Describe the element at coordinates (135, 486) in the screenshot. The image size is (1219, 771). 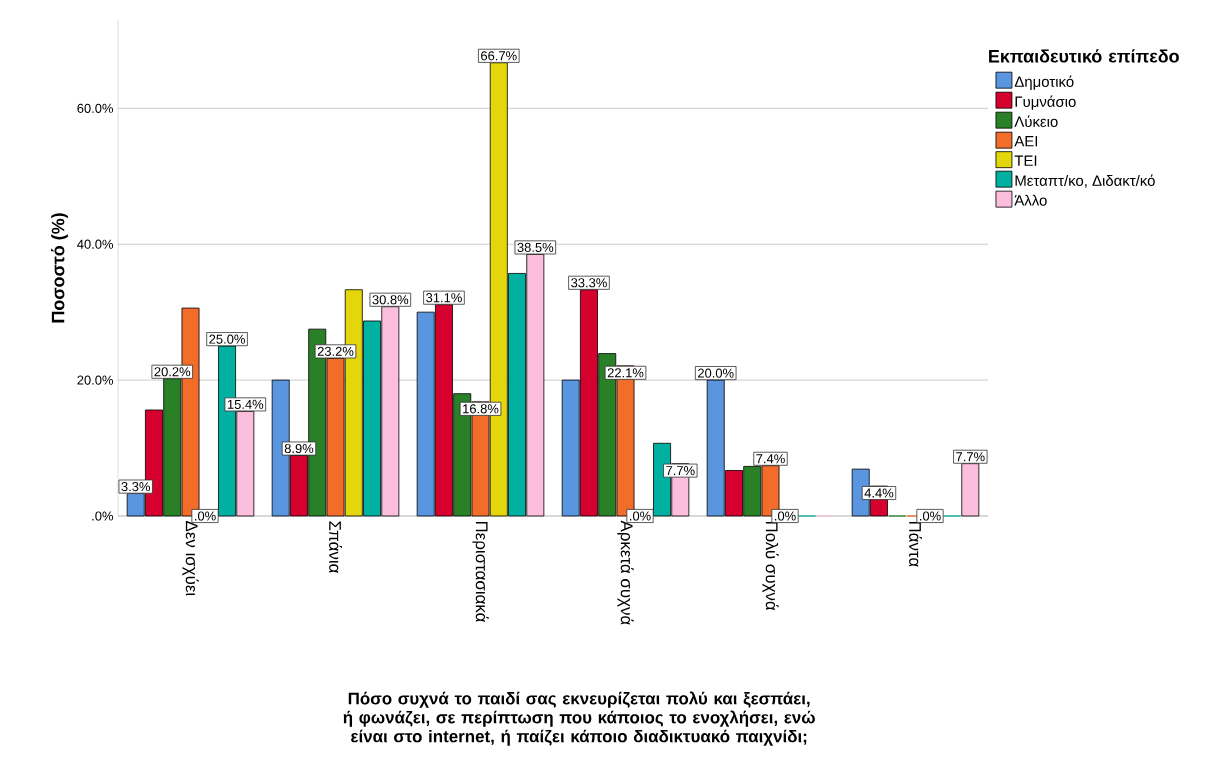
I see `data-label: 3.3%` at that location.